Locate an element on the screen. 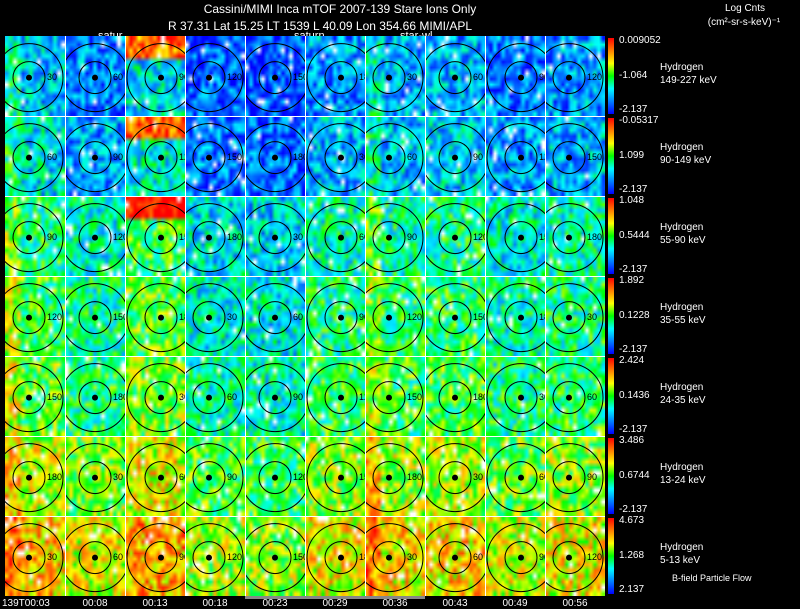 The width and height of the screenshot is (800, 609). heatmap-panel: 180 is located at coordinates (395, 476).